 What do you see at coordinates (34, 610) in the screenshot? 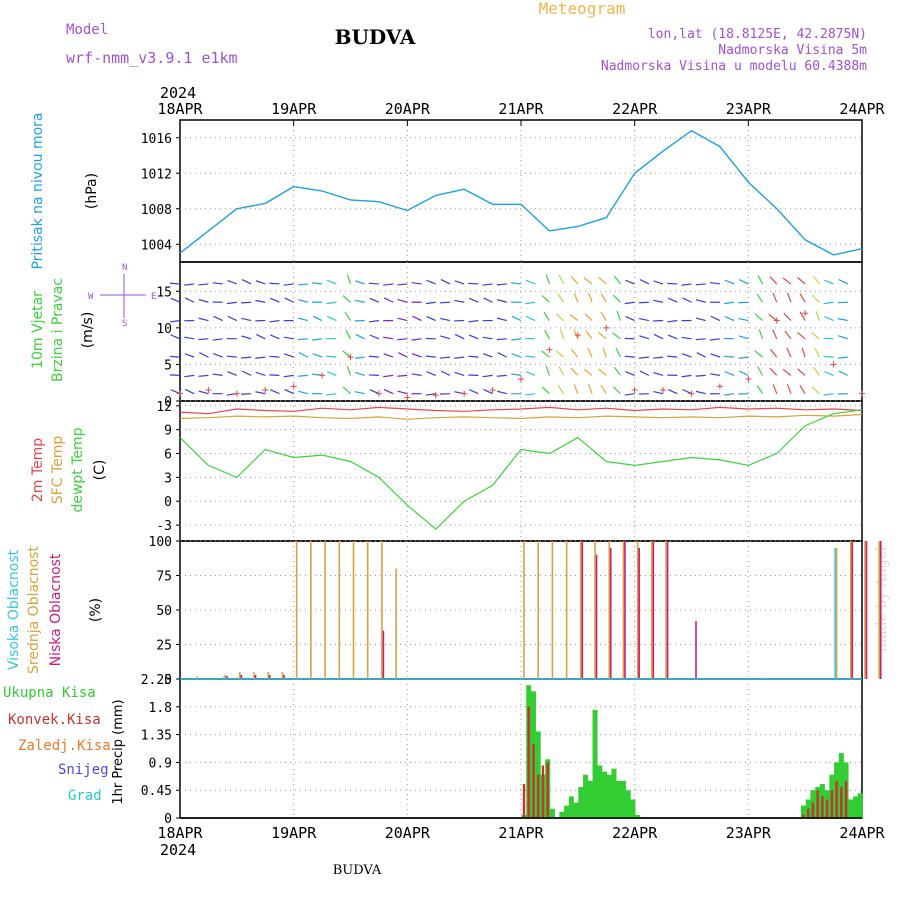
I see `cloud-ylabel-mid: Srednja Oblacnost` at bounding box center [34, 610].